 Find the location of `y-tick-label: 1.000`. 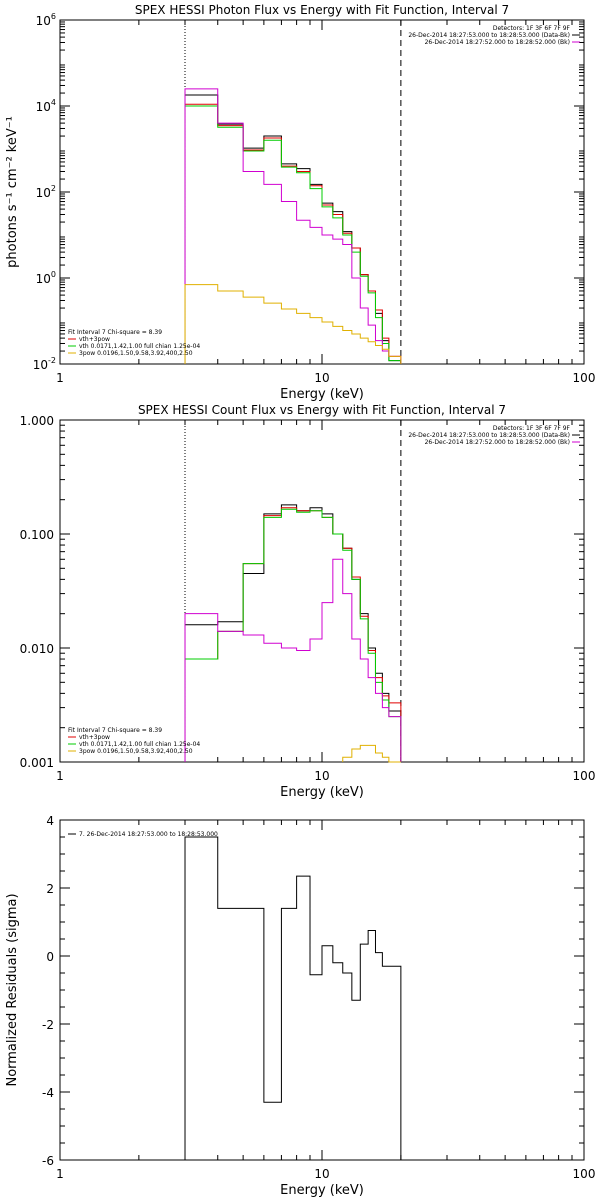

y-tick-label: 1.000 is located at coordinates (37, 421).